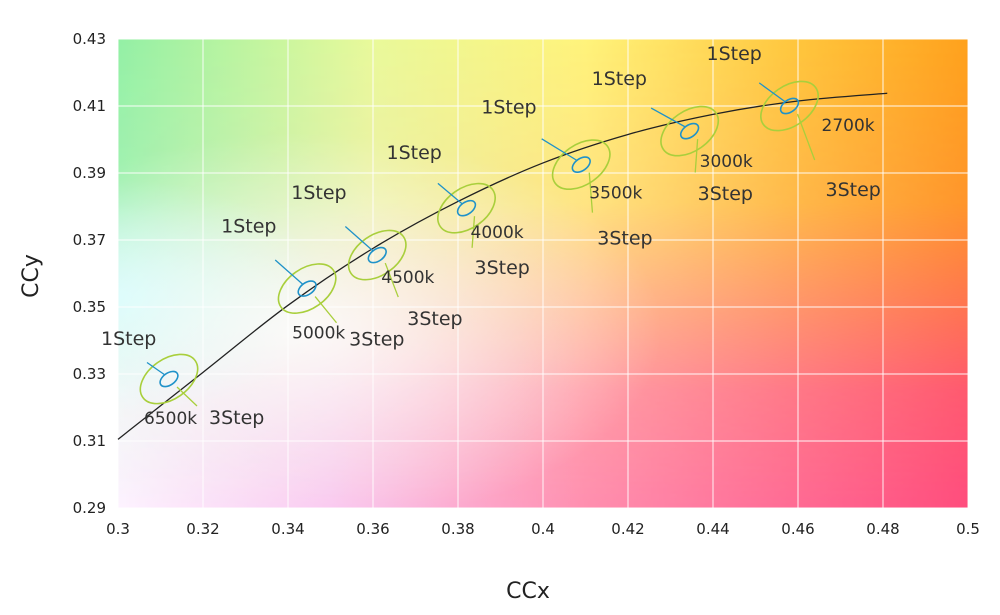 This screenshot has height=615, width=1000. I want to click on x-tick-label: 0.36, so click(372, 529).